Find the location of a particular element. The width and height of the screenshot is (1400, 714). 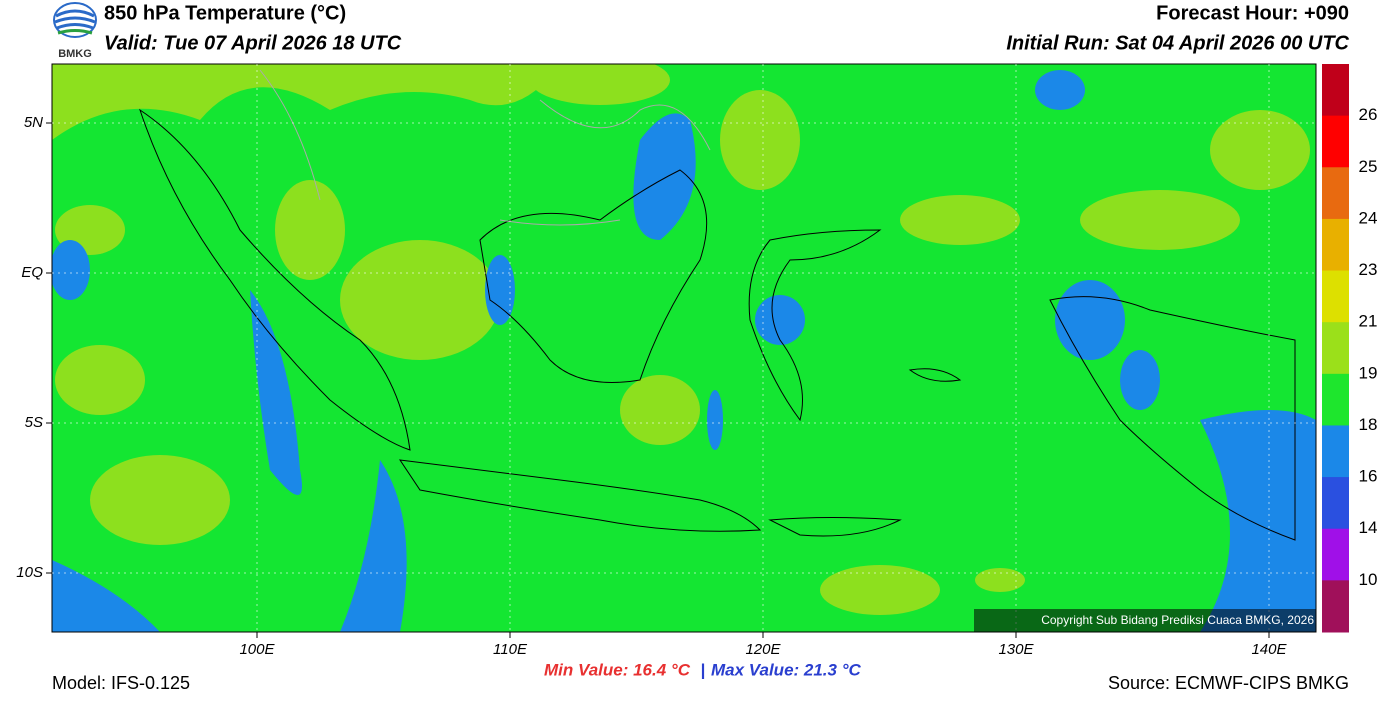

valid-time: Valid: Tue 07 April 2026 18 UTC is located at coordinates (253, 43).